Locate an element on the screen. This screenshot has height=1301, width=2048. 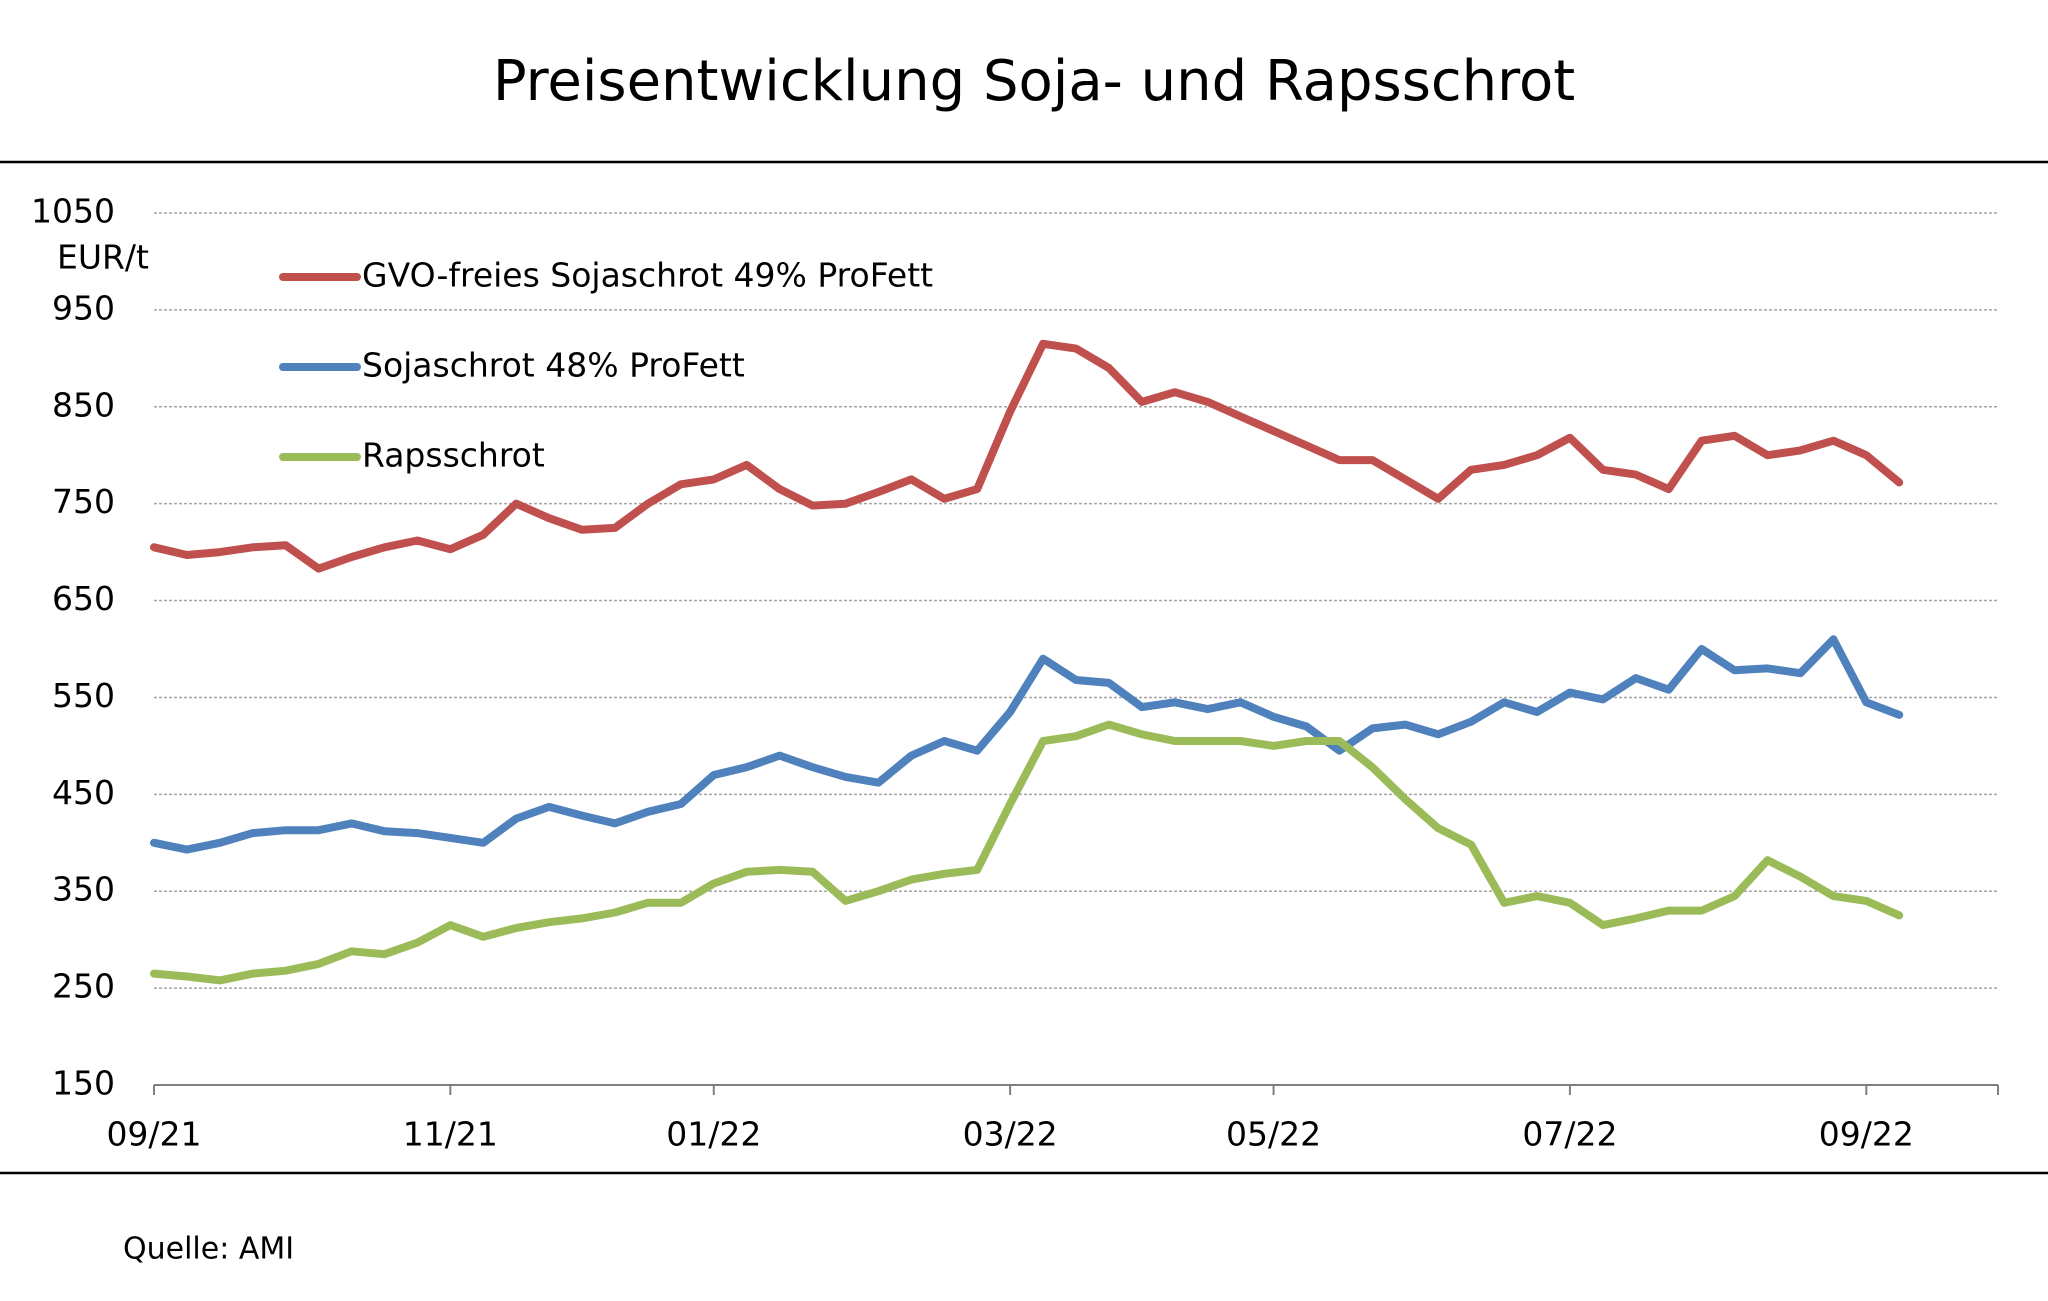
x-tick-label: 07/22 is located at coordinates (1569, 1134).